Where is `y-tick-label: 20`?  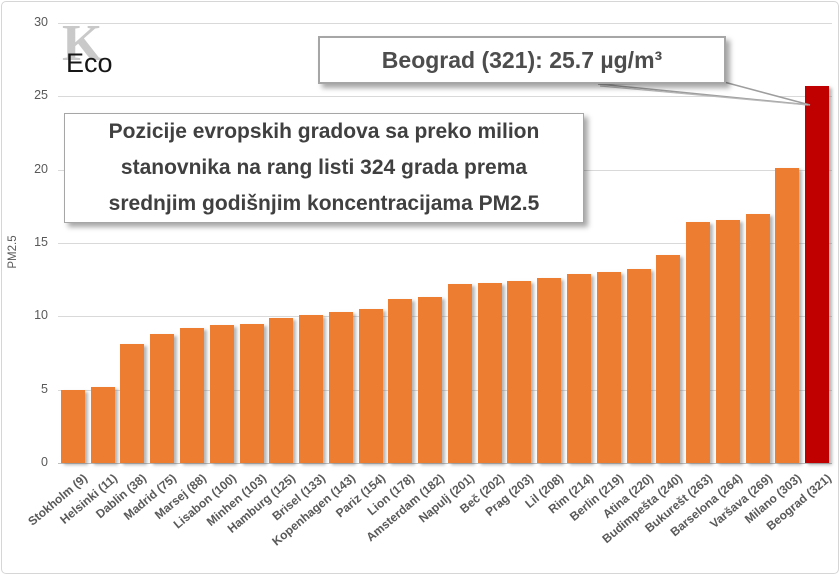 y-tick-label: 20 is located at coordinates (41, 168).